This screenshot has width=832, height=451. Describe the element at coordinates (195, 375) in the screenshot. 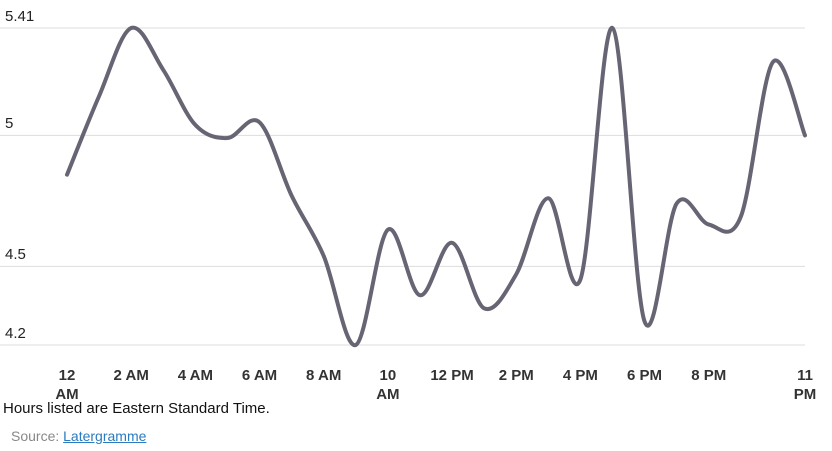

I see `x-tick-label: 4 AM` at that location.